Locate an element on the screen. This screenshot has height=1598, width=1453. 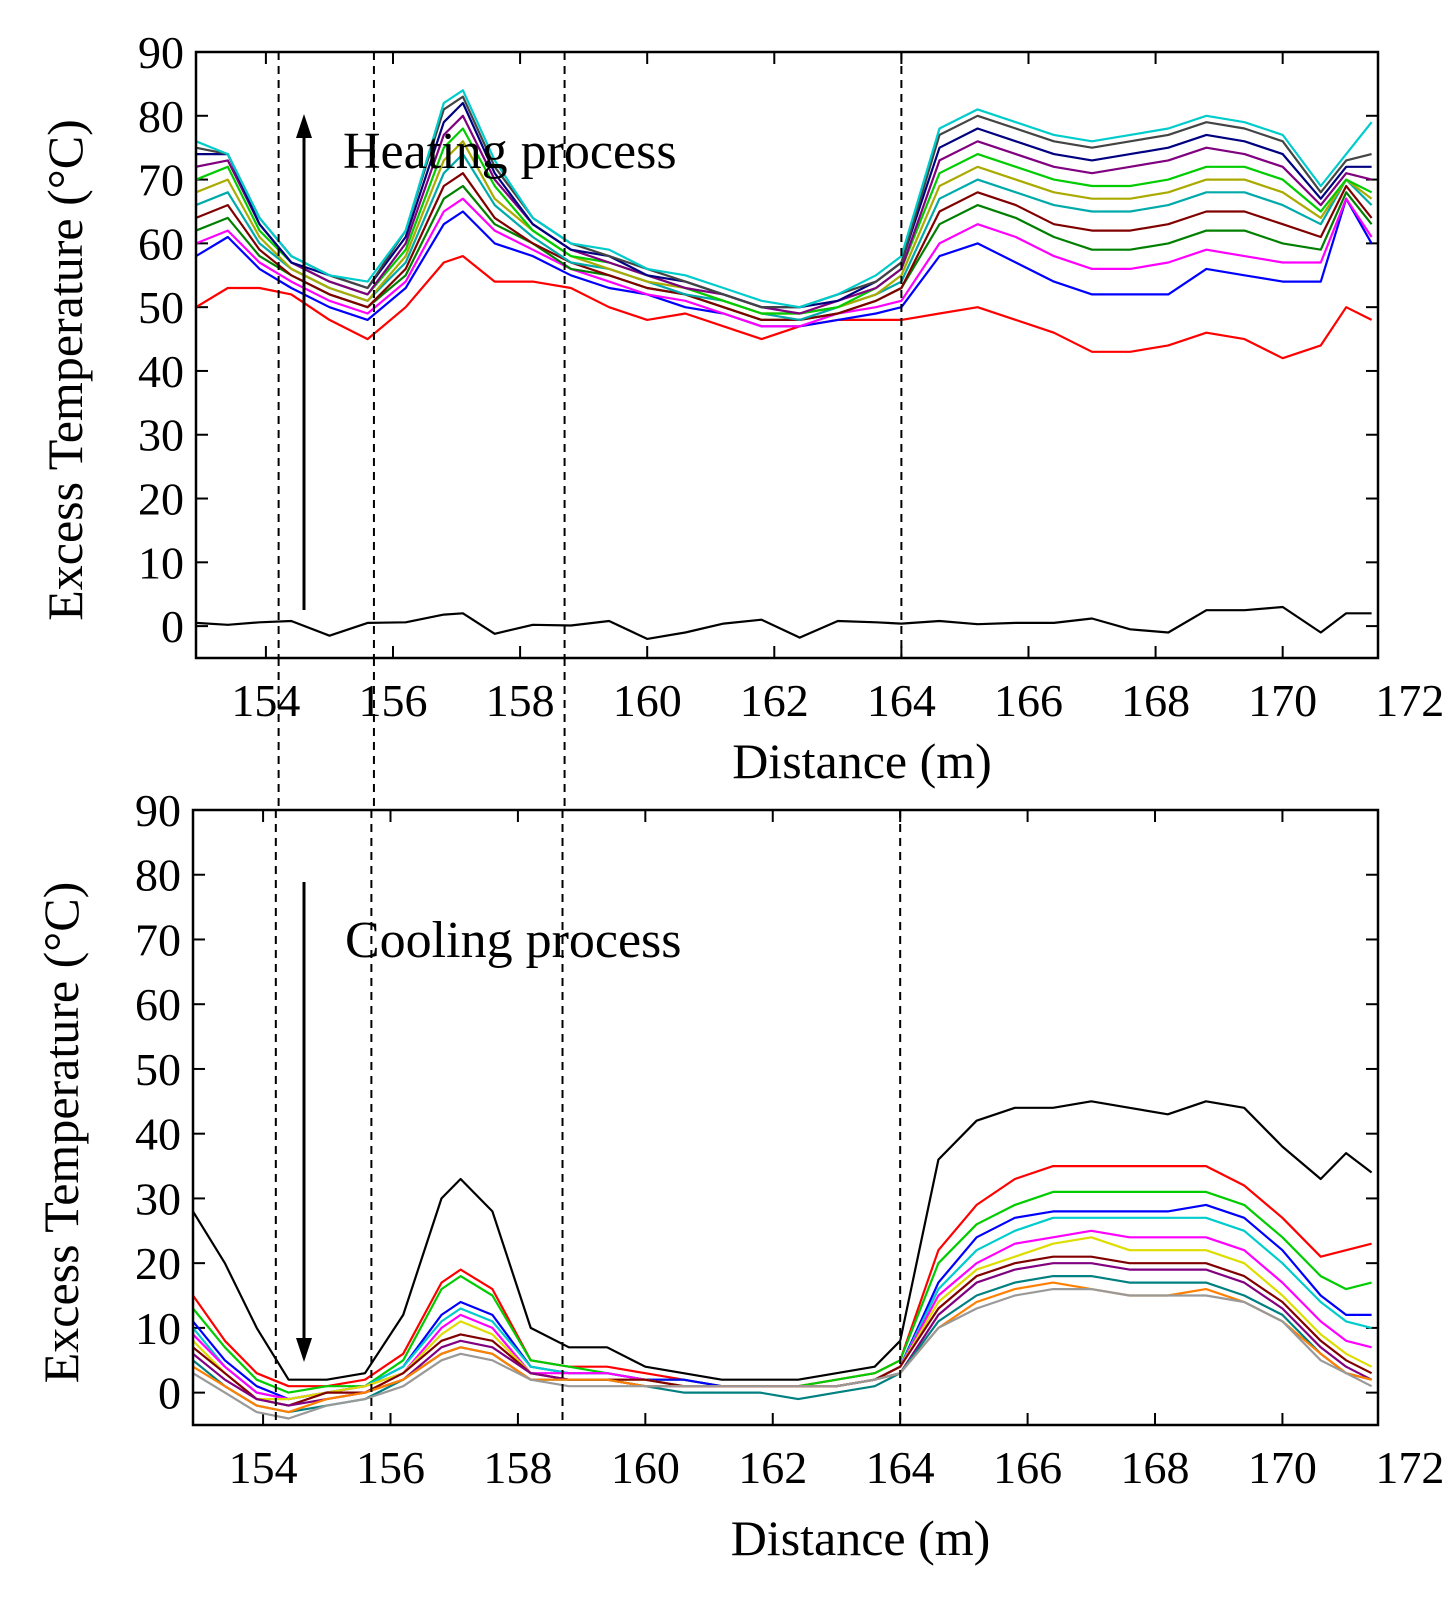
inter-panel-dividers is located at coordinates (421, 734).